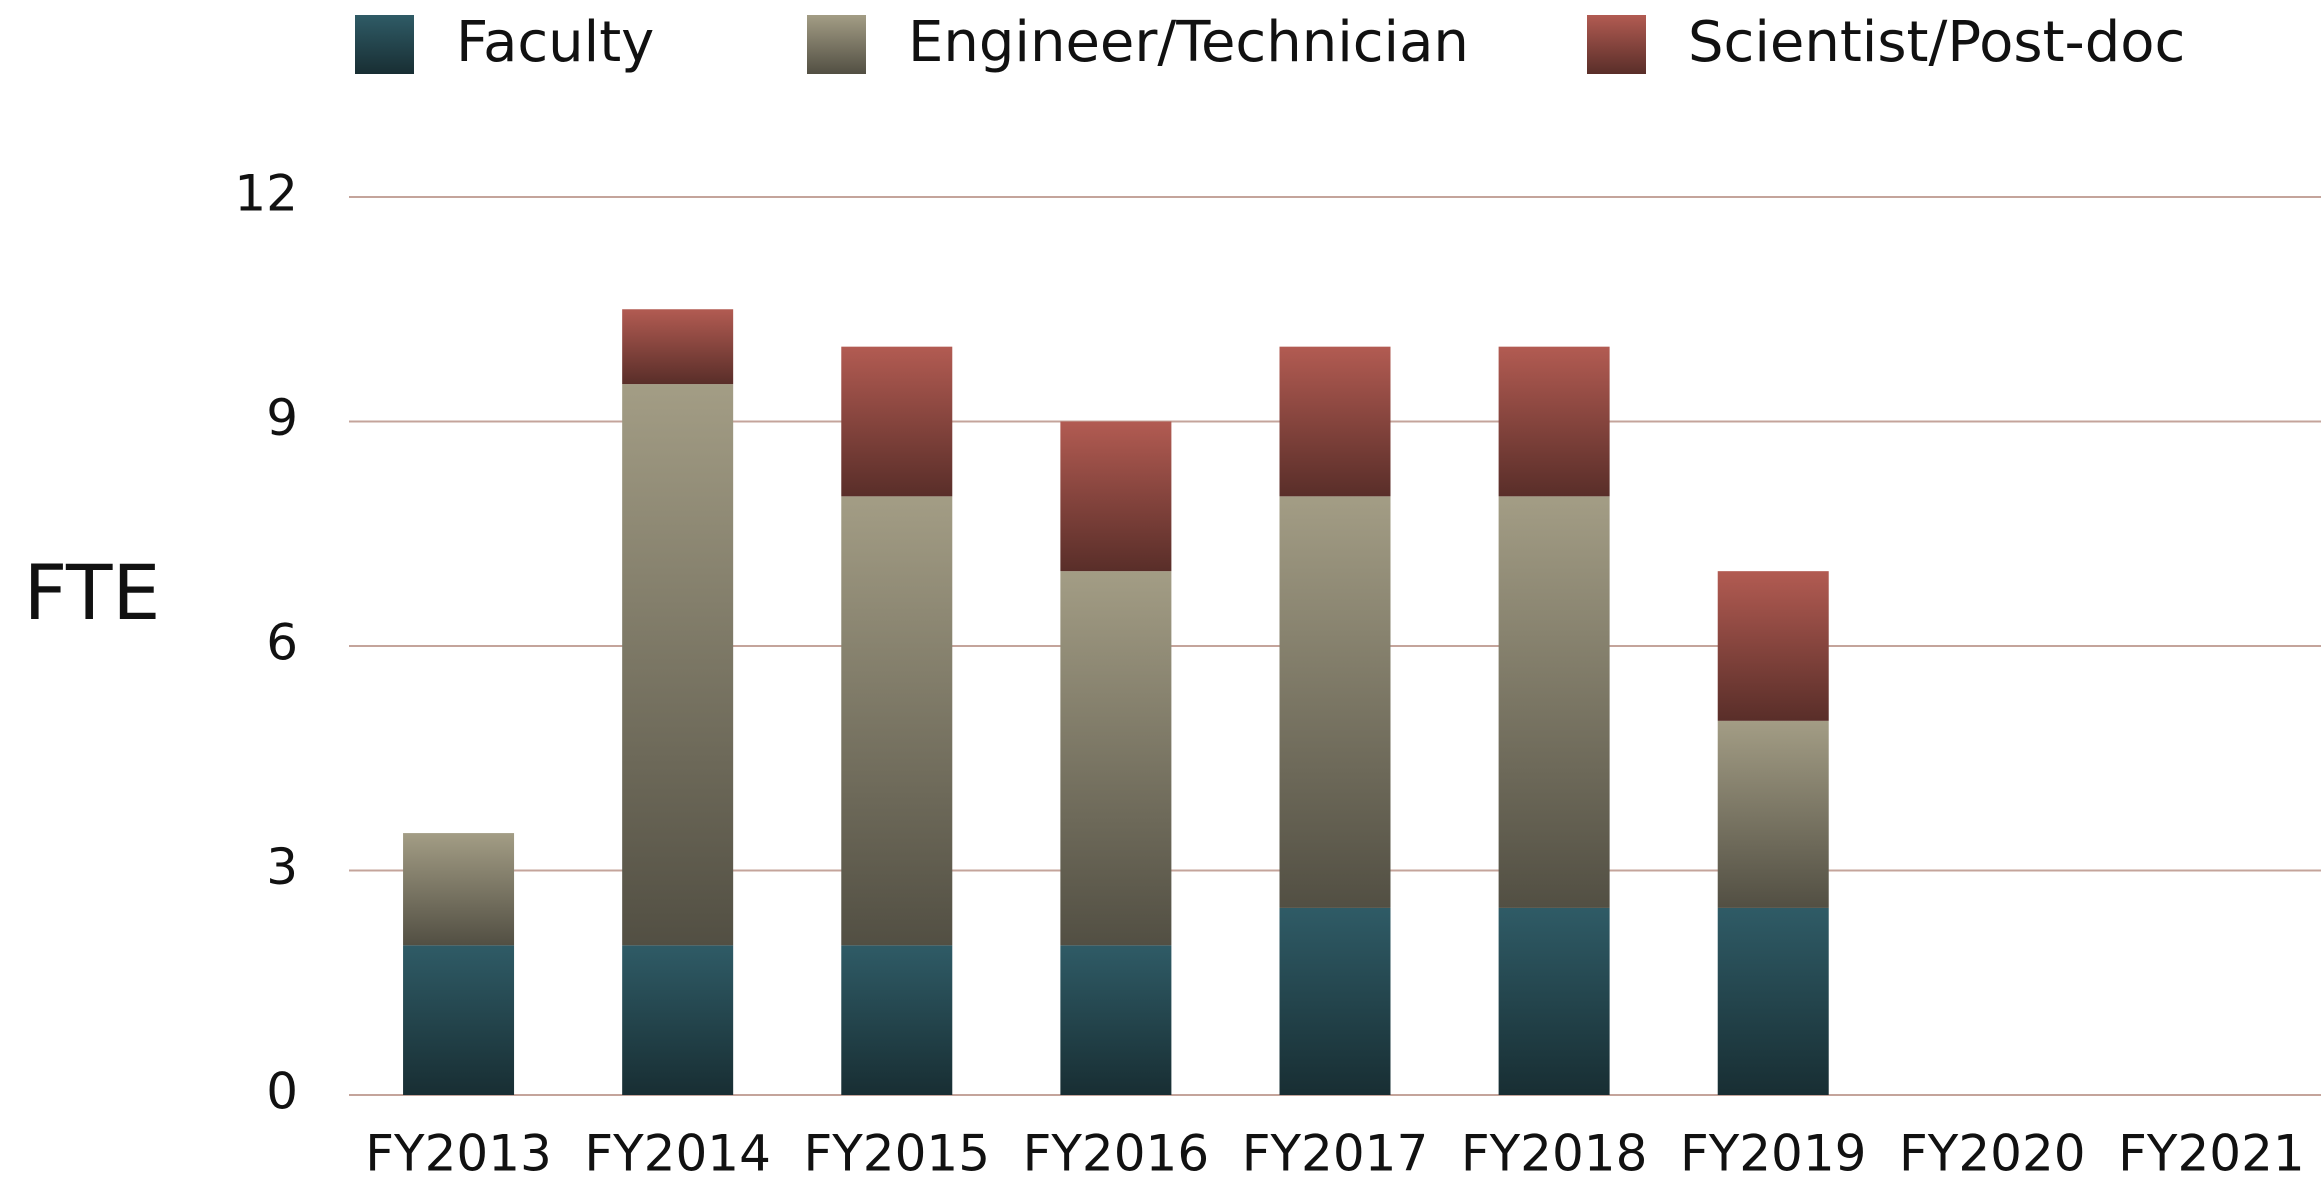 The width and height of the screenshot is (2321, 1182). Describe the element at coordinates (555, 42) in the screenshot. I see `legend-label: Faculty` at that location.